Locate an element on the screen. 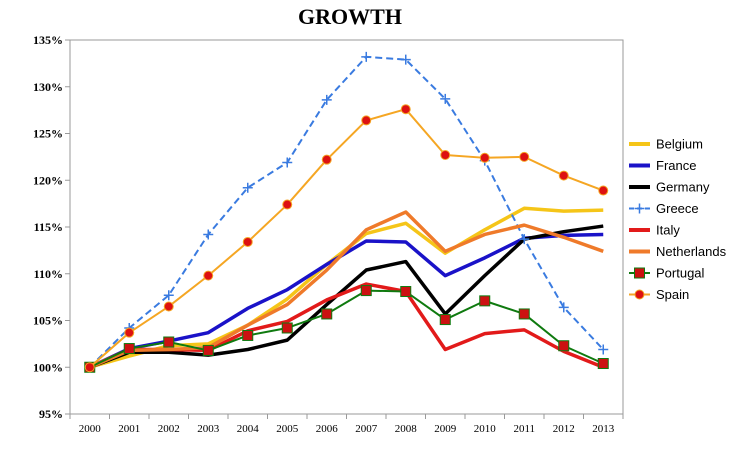 The width and height of the screenshot is (750, 467). y-tick-label: 125% is located at coordinates (48, 134).